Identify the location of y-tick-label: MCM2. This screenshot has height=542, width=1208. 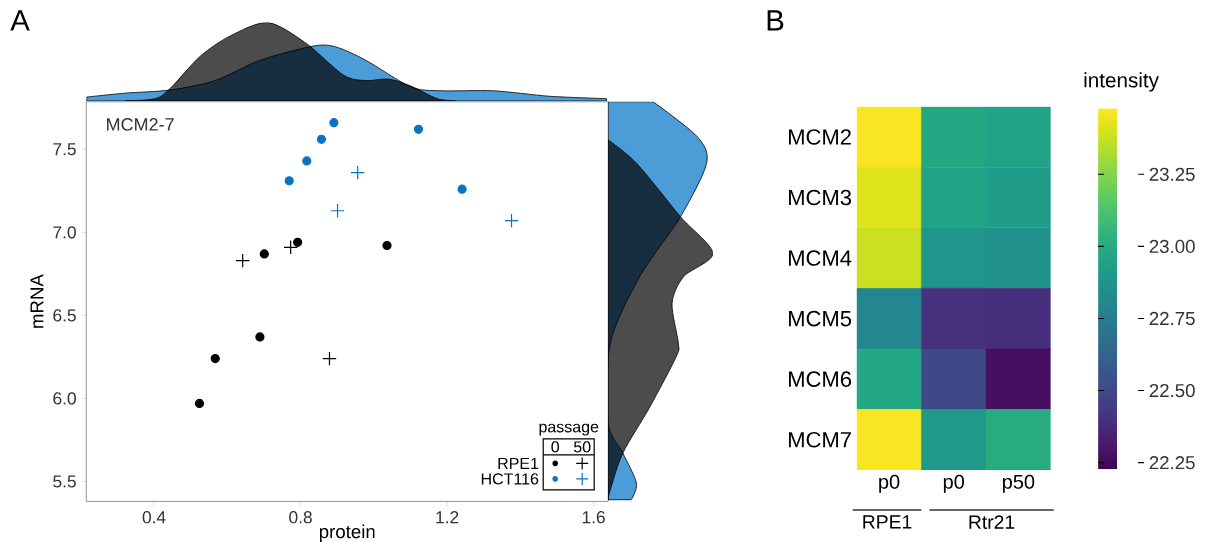
(820, 137).